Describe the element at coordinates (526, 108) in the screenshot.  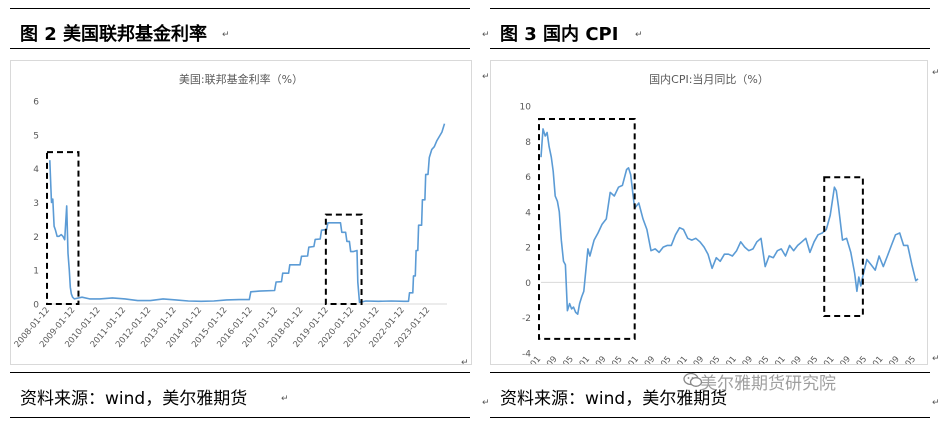
I see `y-tick-label: 10` at that location.